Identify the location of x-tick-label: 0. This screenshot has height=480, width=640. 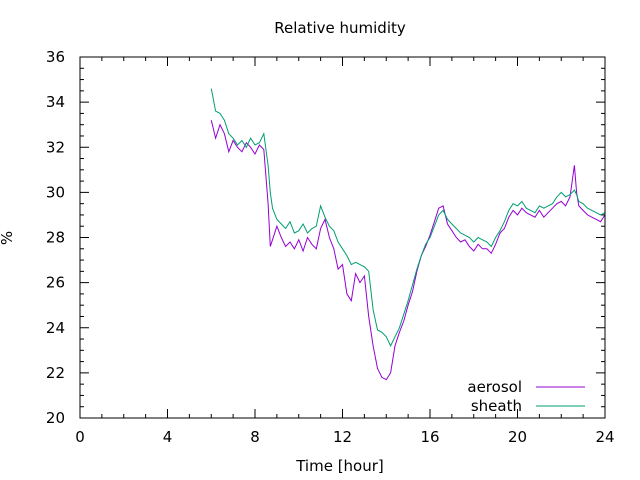
(80, 437).